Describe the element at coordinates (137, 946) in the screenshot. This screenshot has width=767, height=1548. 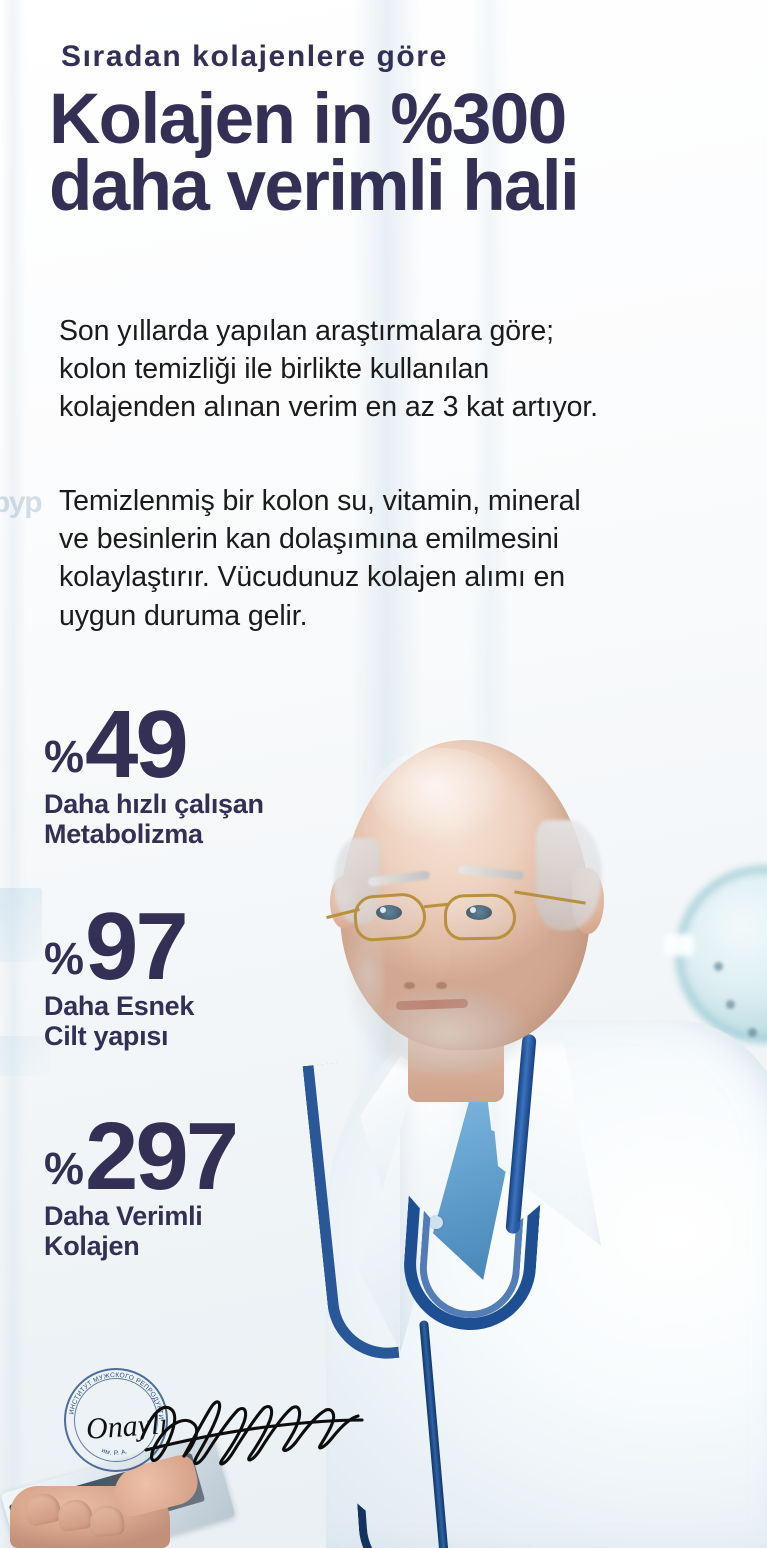
I see `stat-value: 97` at that location.